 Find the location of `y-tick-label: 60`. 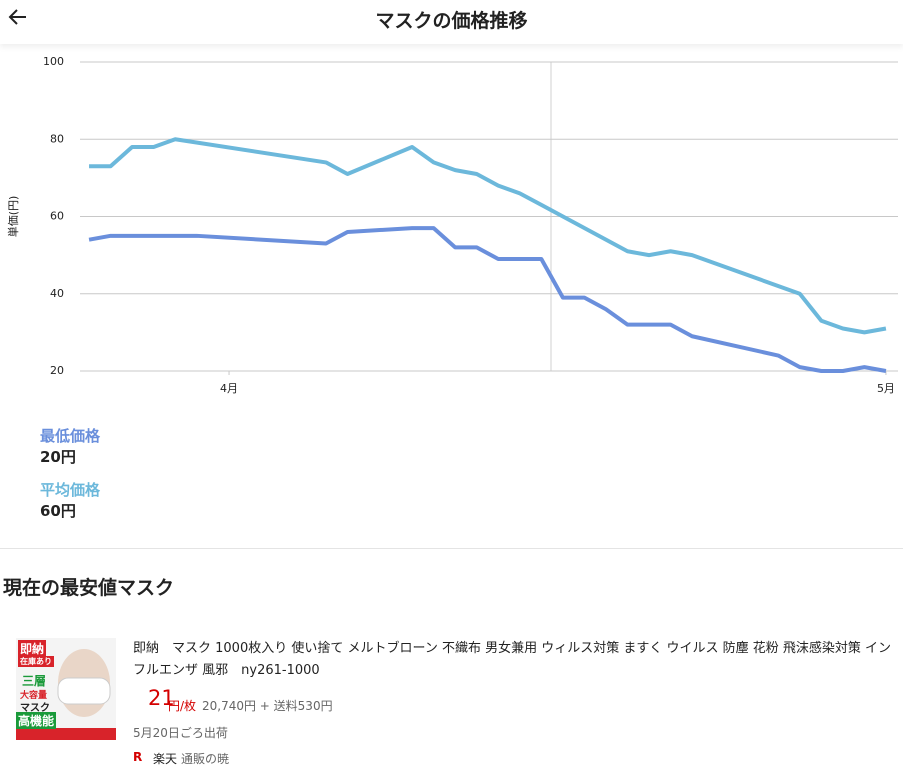

y-tick-label: 60 is located at coordinates (57, 216).